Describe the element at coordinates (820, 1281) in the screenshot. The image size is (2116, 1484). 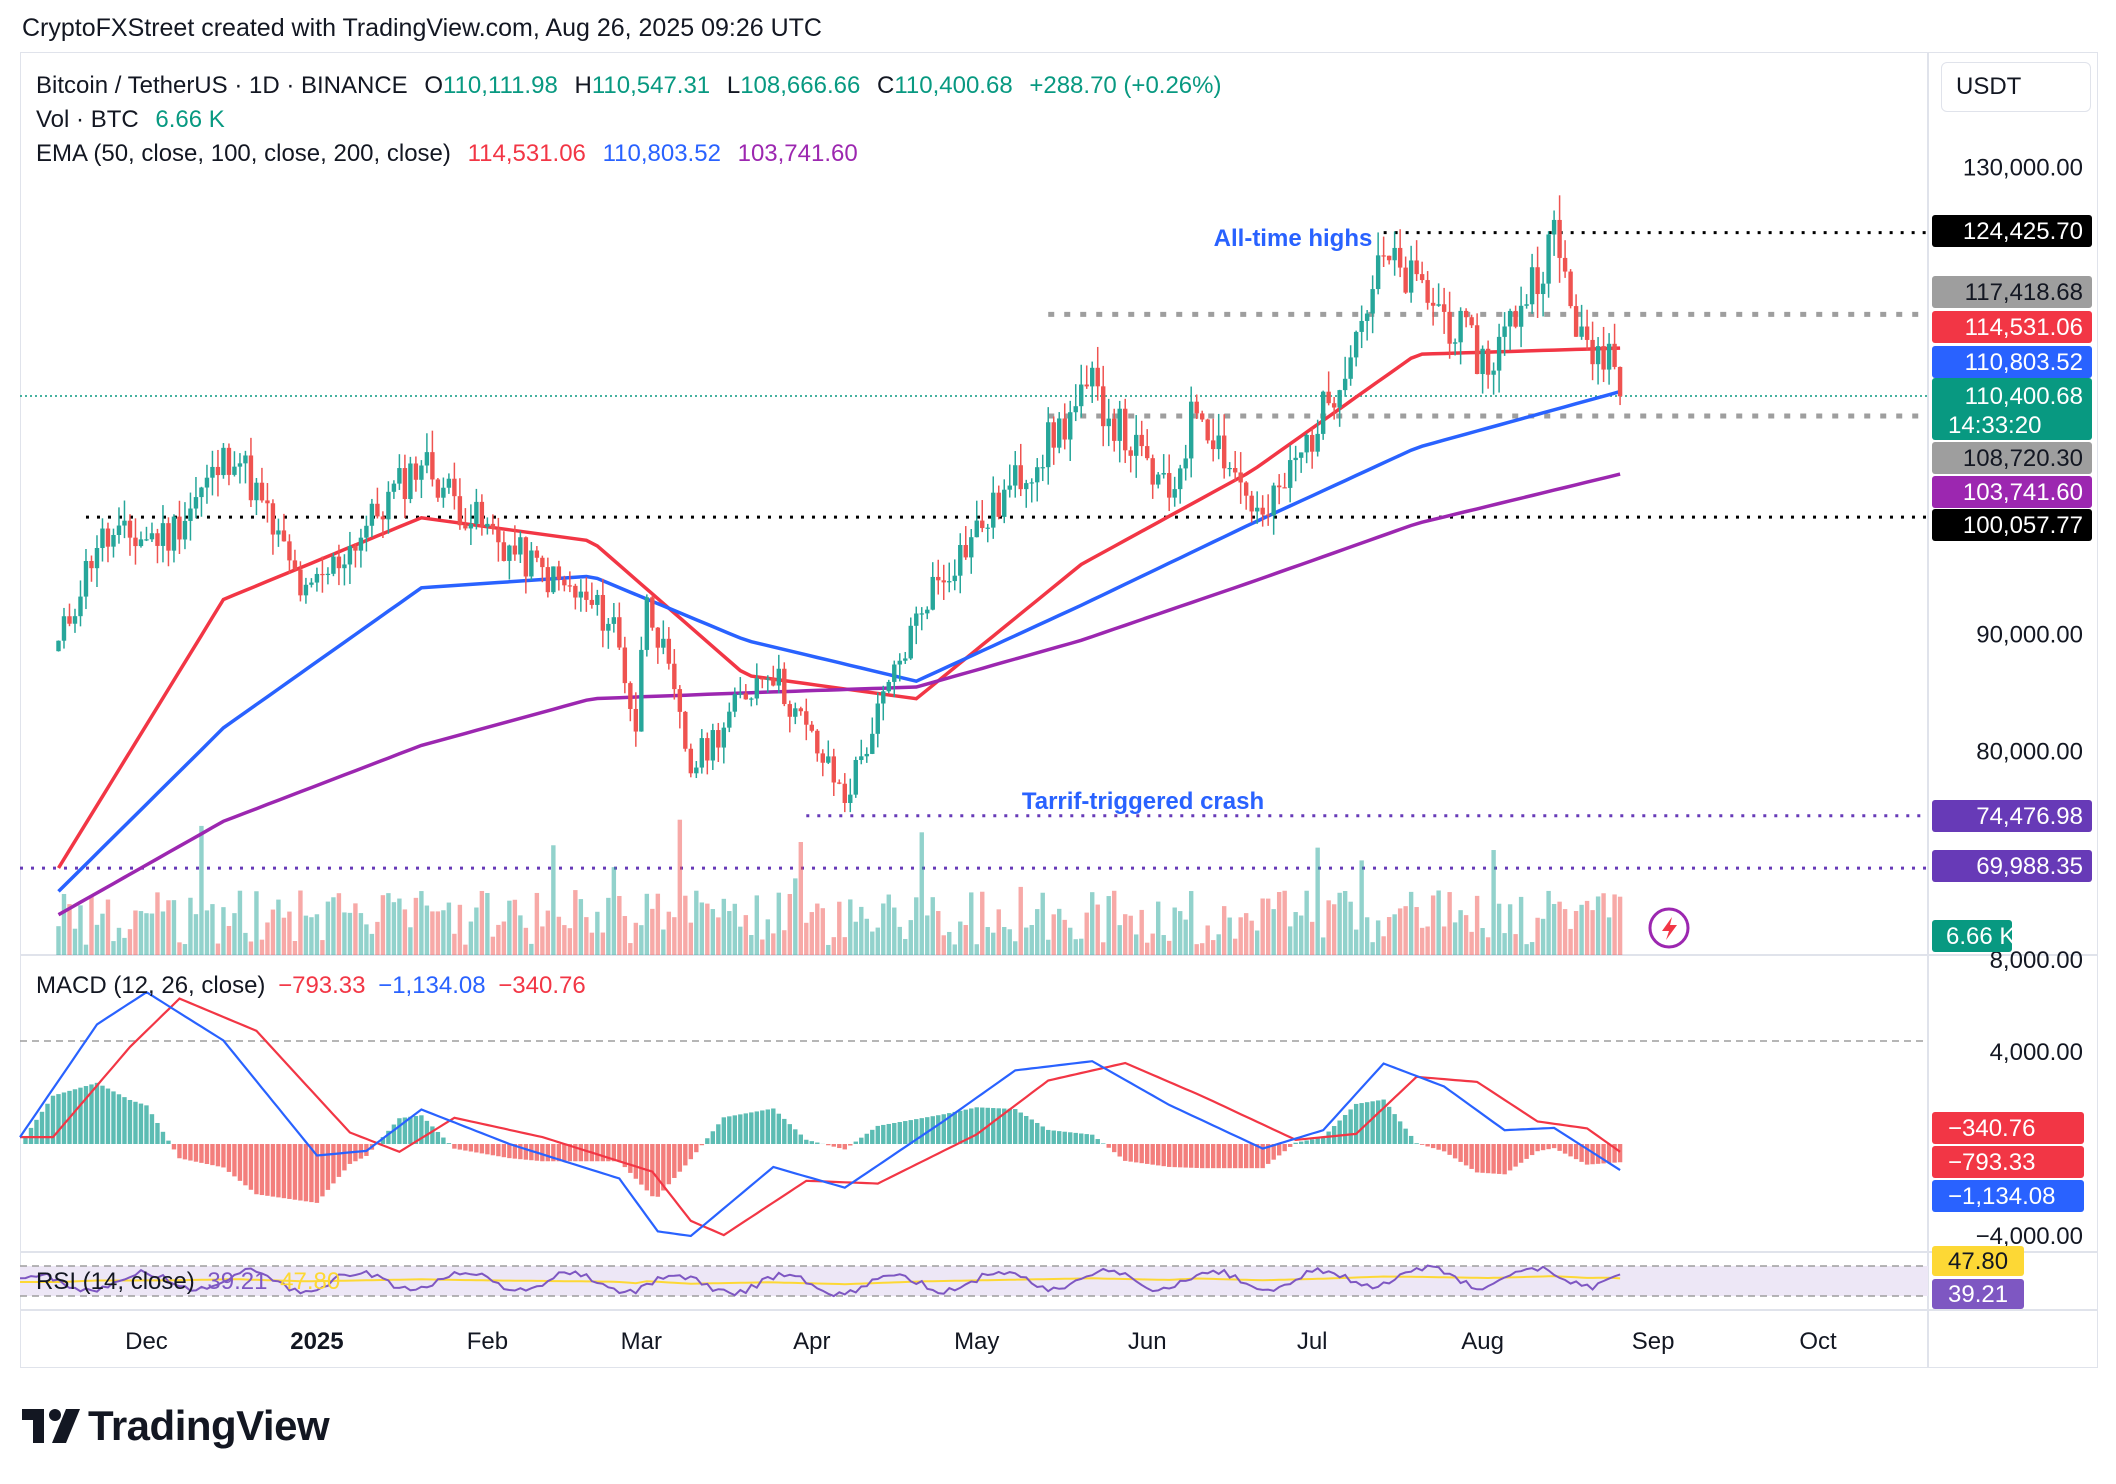
I see `rsi-line` at that location.